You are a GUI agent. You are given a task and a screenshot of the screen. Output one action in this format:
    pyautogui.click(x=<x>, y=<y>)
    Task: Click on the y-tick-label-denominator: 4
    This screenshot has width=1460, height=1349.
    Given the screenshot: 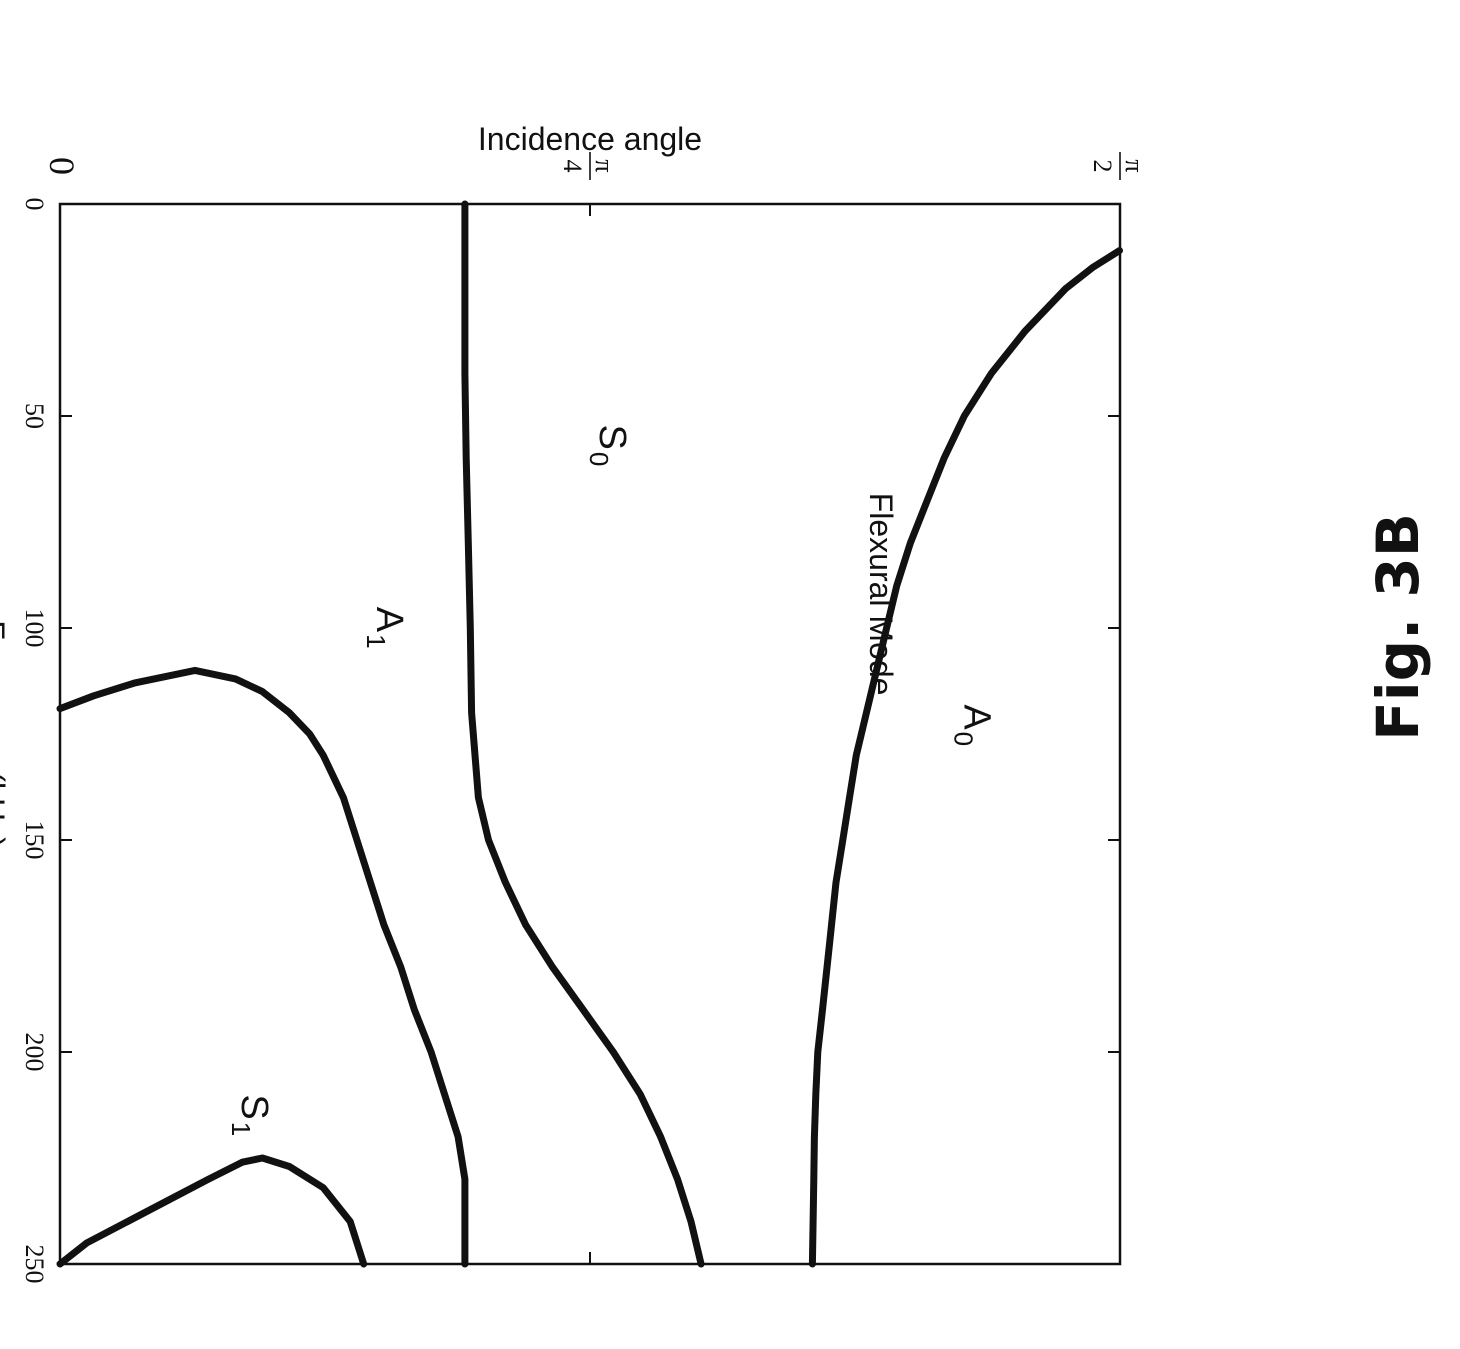 What is the action you would take?
    pyautogui.click(x=572, y=166)
    